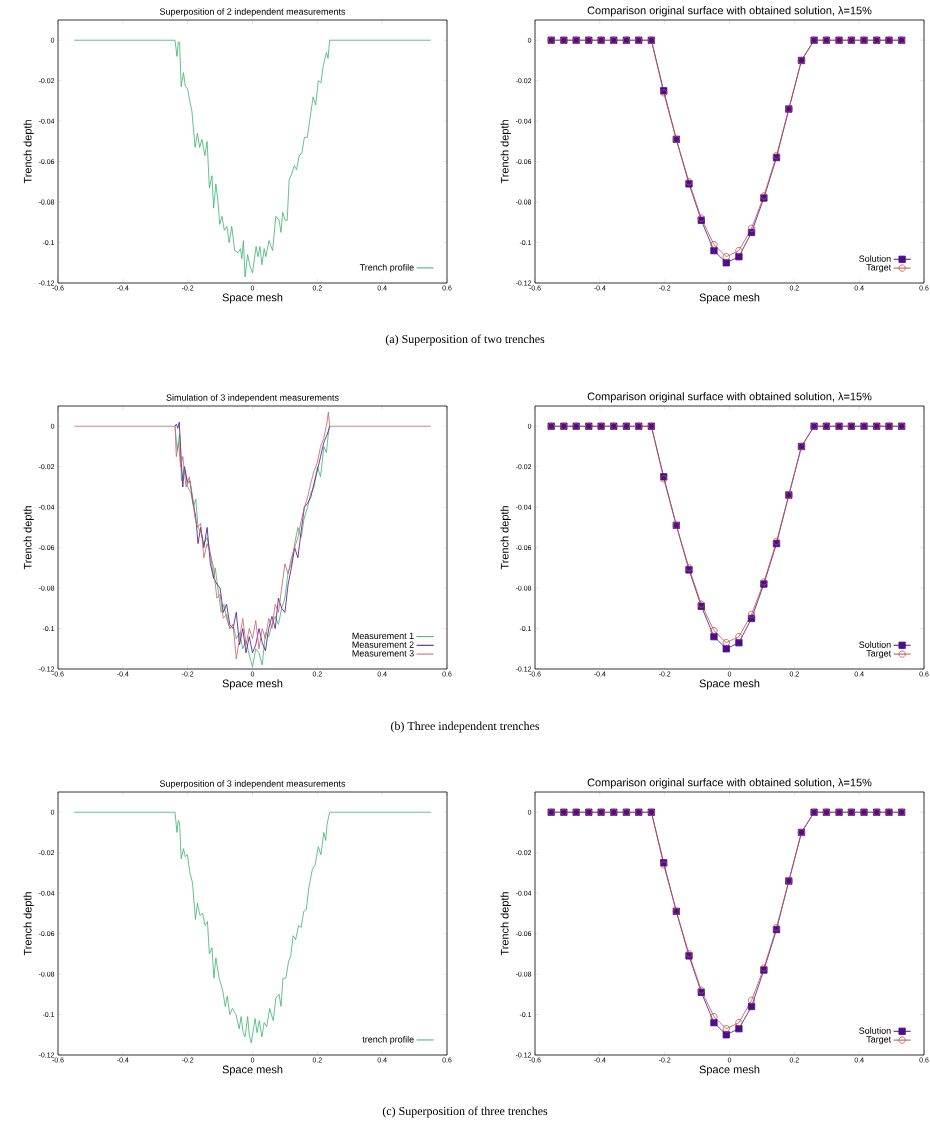  Describe the element at coordinates (383, 636) in the screenshot. I see `legend-label: Measurement 1` at that location.